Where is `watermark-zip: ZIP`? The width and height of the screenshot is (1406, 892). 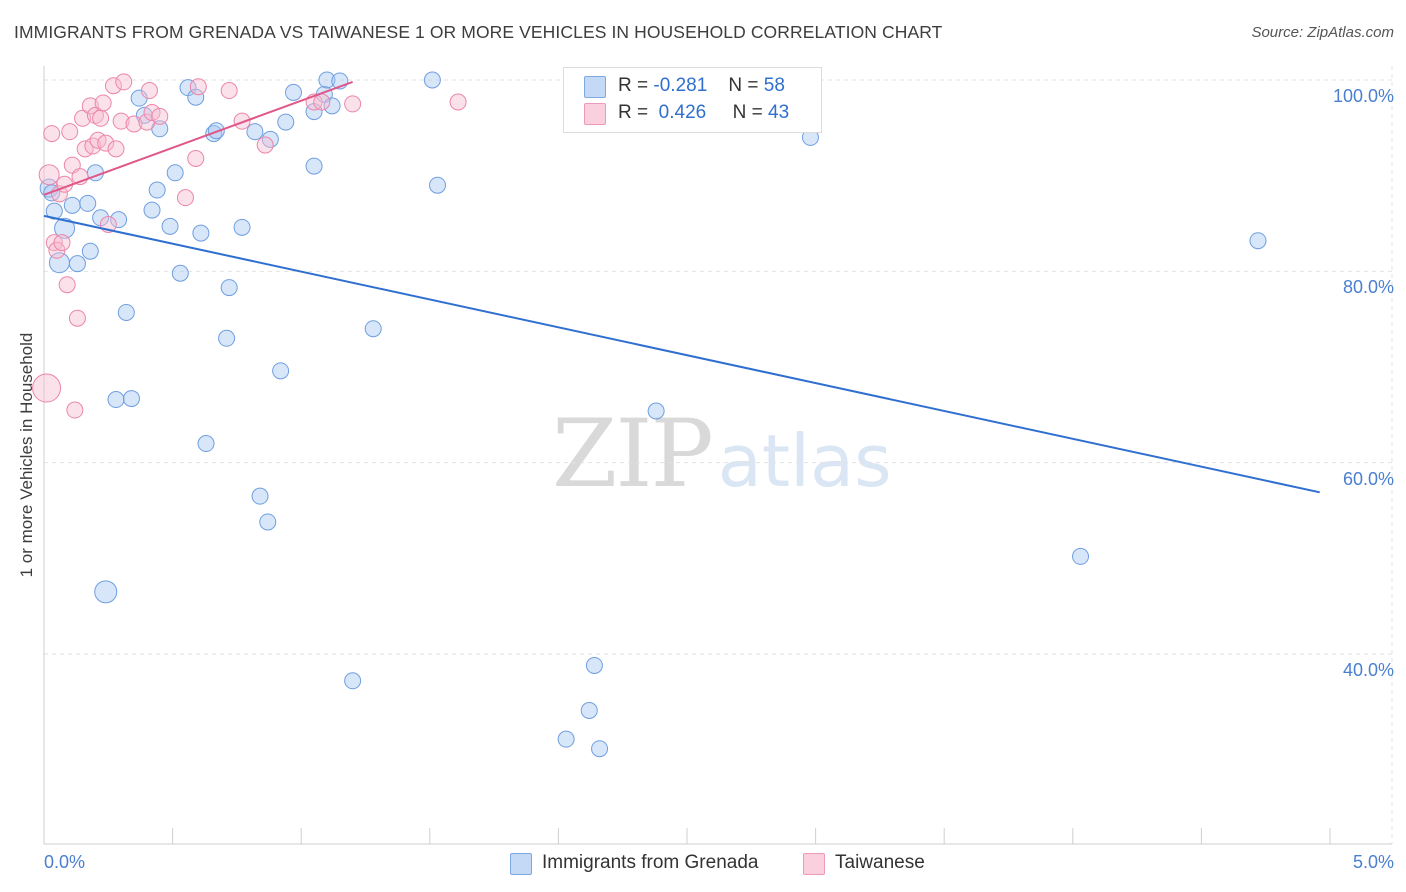 watermark-zip: ZIP is located at coordinates (633, 454).